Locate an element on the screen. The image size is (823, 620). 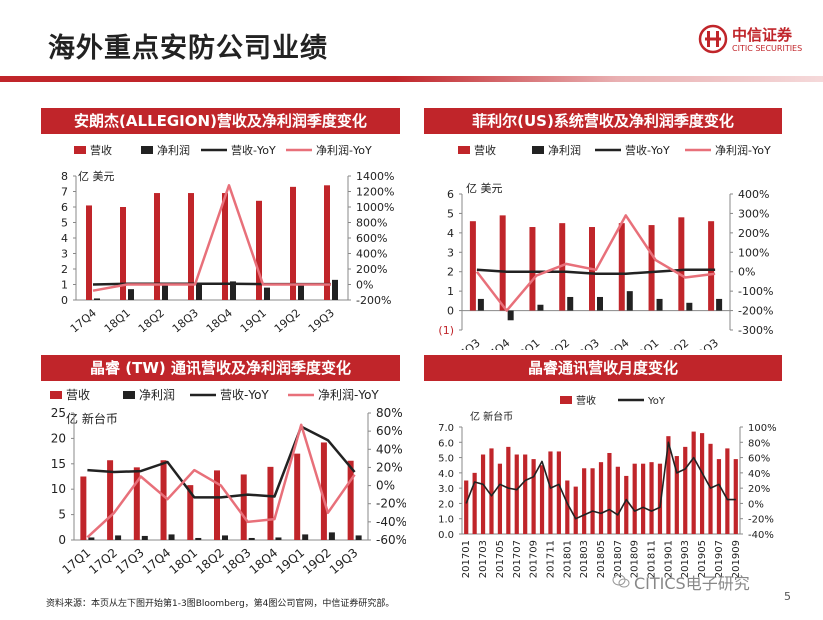
line-yoy is located at coordinates (600, 480).